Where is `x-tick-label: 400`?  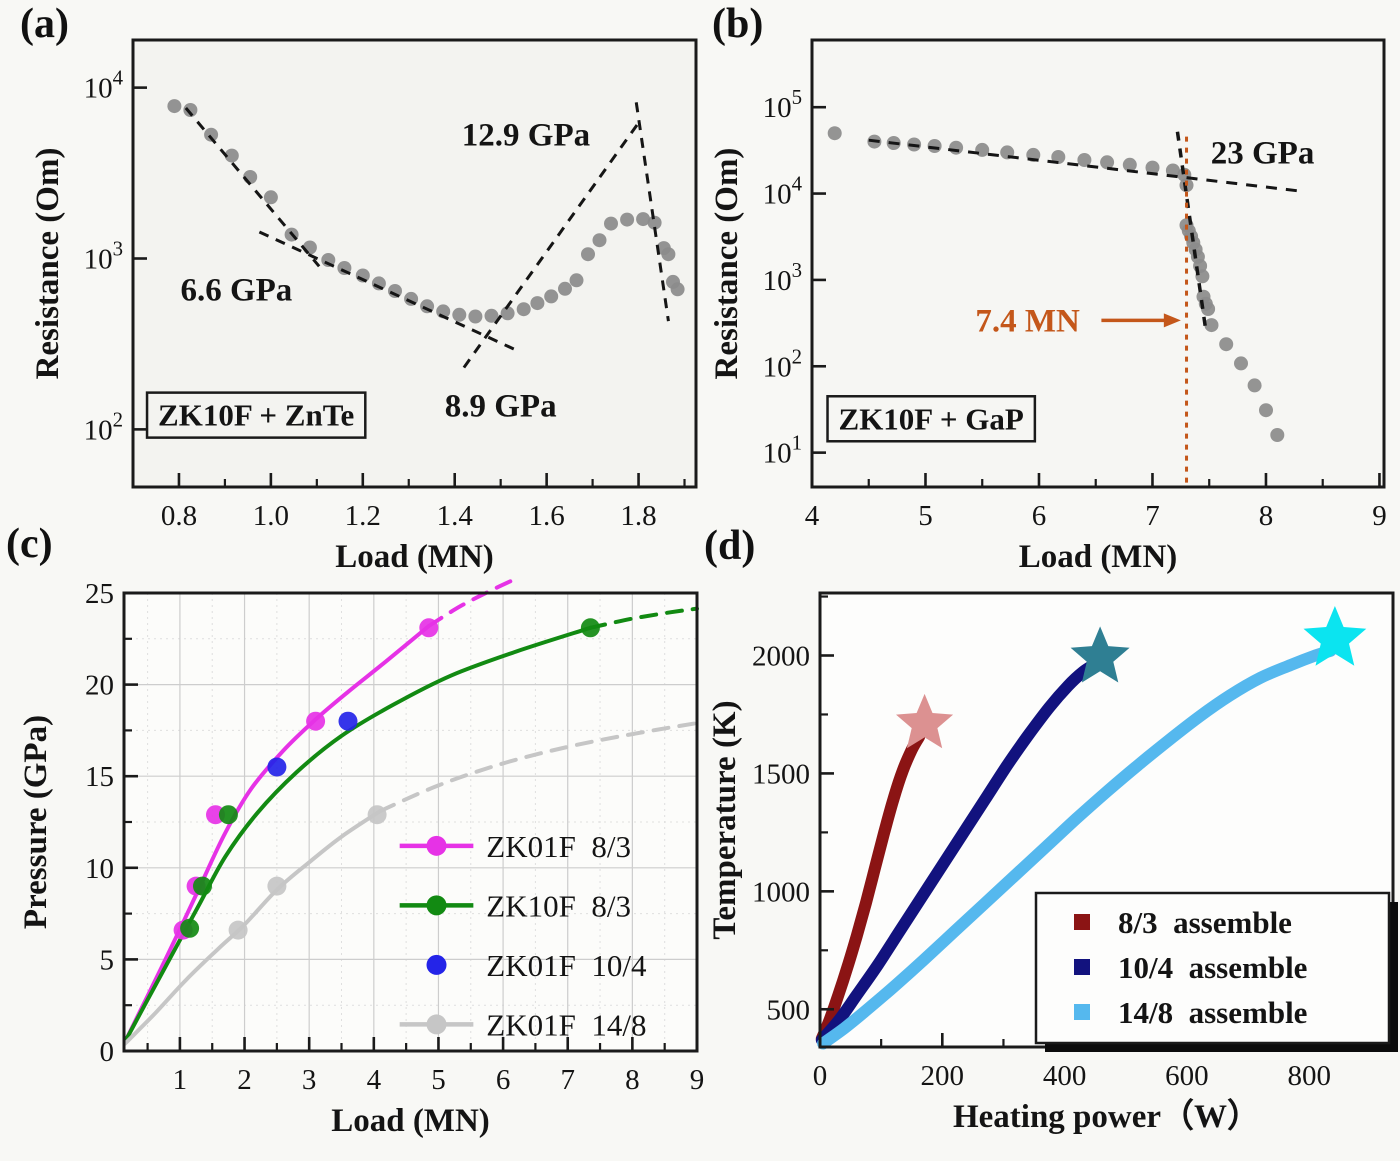
x-tick-label: 400 is located at coordinates (1065, 1076).